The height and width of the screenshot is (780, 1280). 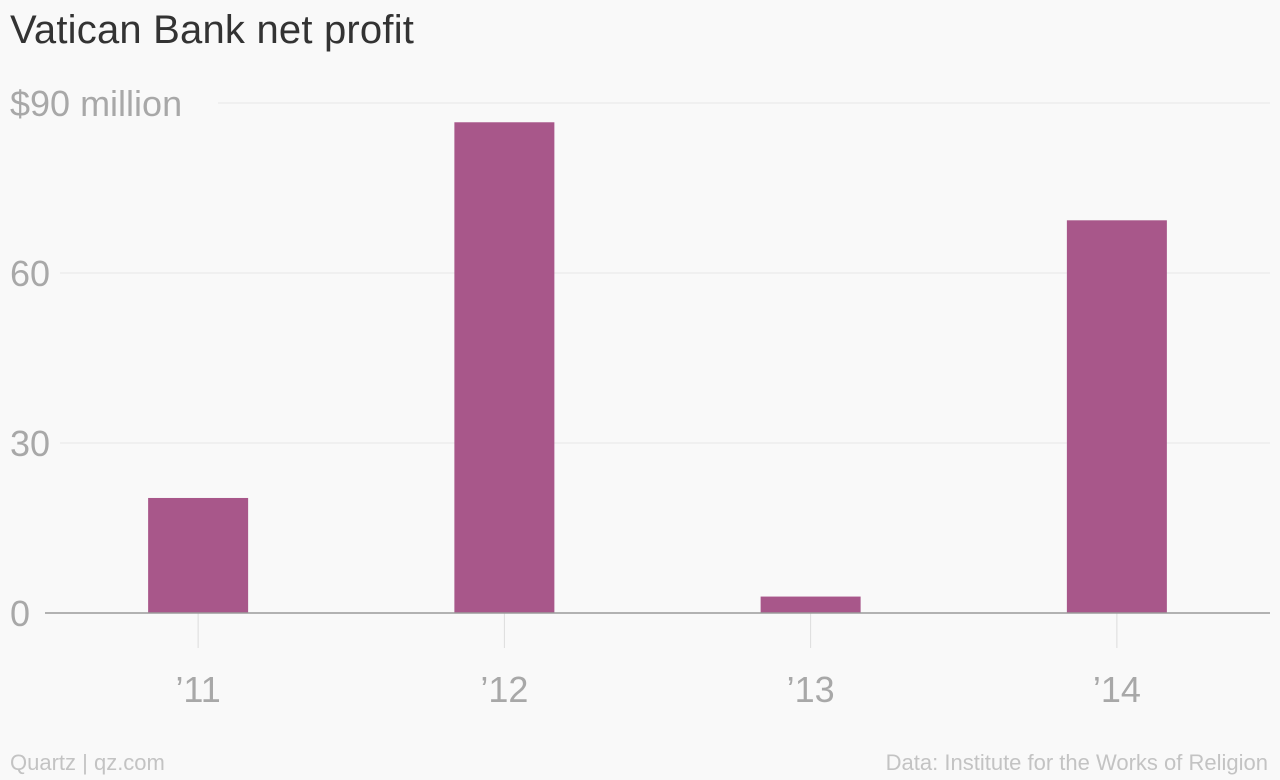 What do you see at coordinates (657, 630) in the screenshot?
I see `x-axis` at bounding box center [657, 630].